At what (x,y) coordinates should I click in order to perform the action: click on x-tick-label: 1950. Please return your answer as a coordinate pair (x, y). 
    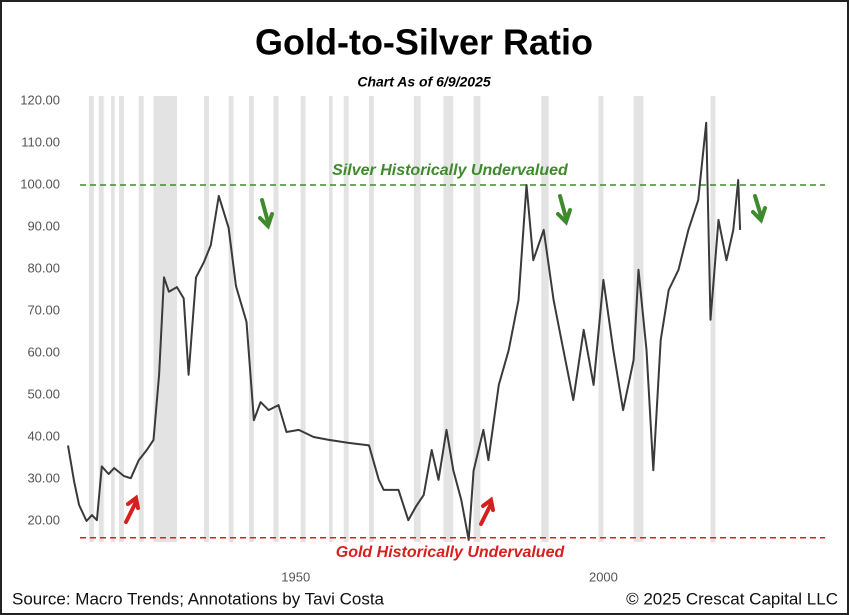
    Looking at the image, I should click on (295, 576).